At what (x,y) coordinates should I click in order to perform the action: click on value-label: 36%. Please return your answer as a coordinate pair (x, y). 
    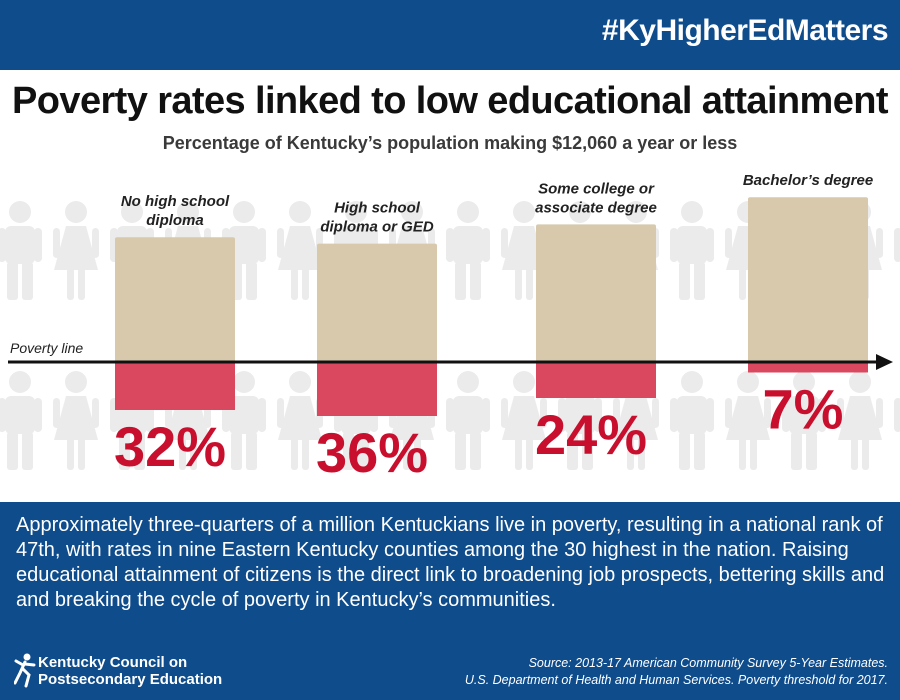
    Looking at the image, I should click on (372, 452).